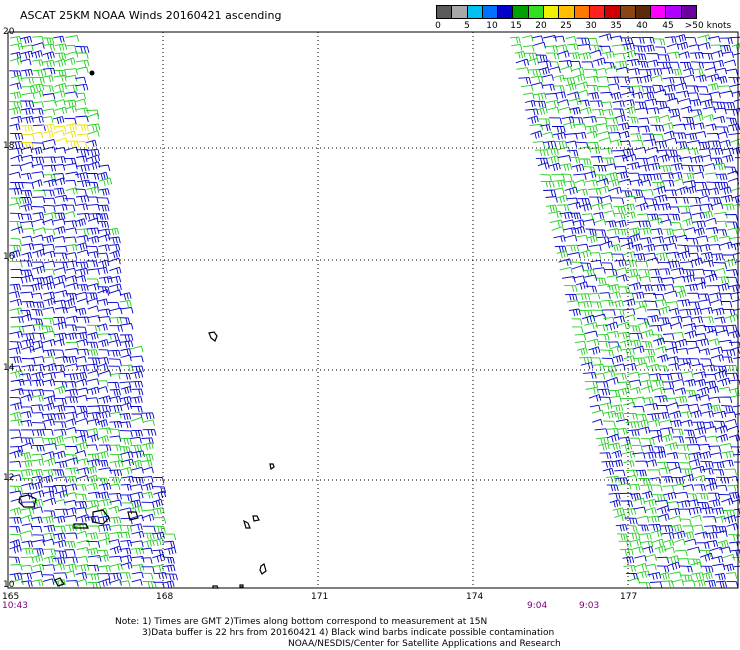  What do you see at coordinates (708, 26) in the screenshot?
I see `legend-label: >50 knots` at bounding box center [708, 26].